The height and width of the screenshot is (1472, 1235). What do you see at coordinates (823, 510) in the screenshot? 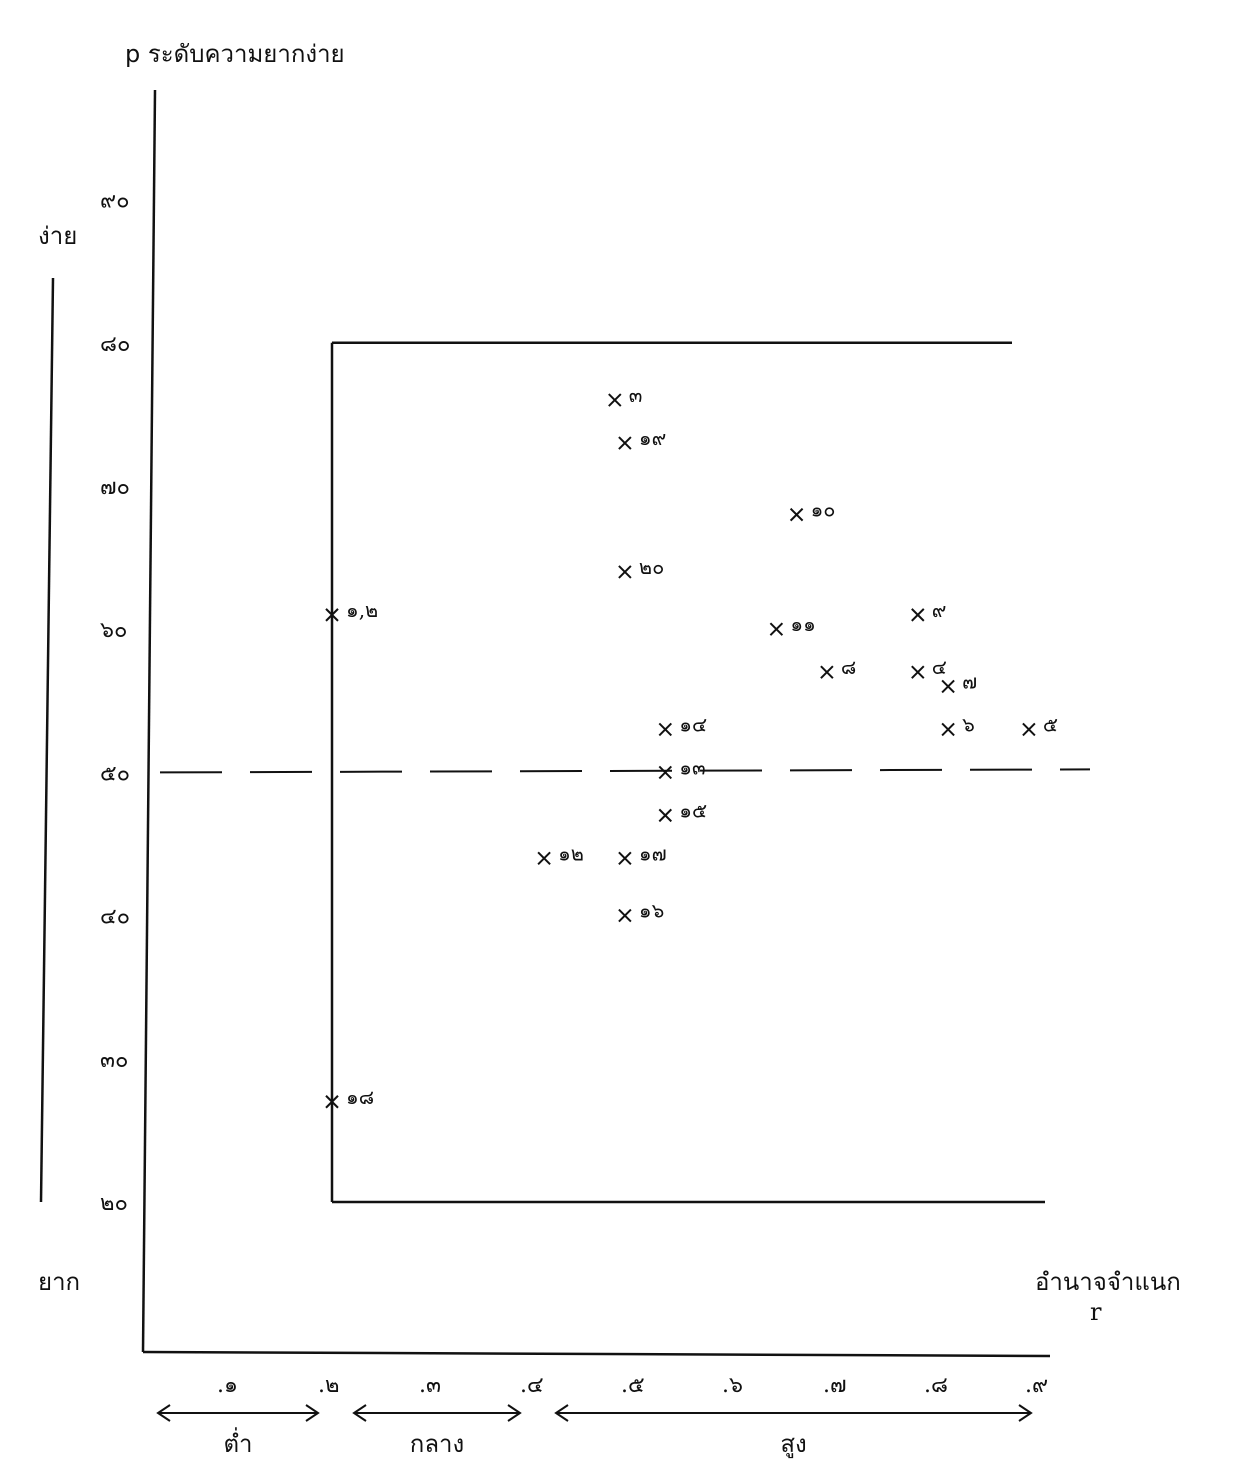
I see `point-label: ๑๐` at bounding box center [823, 510].